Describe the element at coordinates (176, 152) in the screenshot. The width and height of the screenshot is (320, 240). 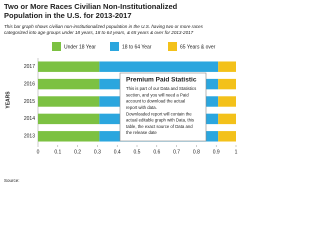
I see `x-tick-label: 0.7` at that location.